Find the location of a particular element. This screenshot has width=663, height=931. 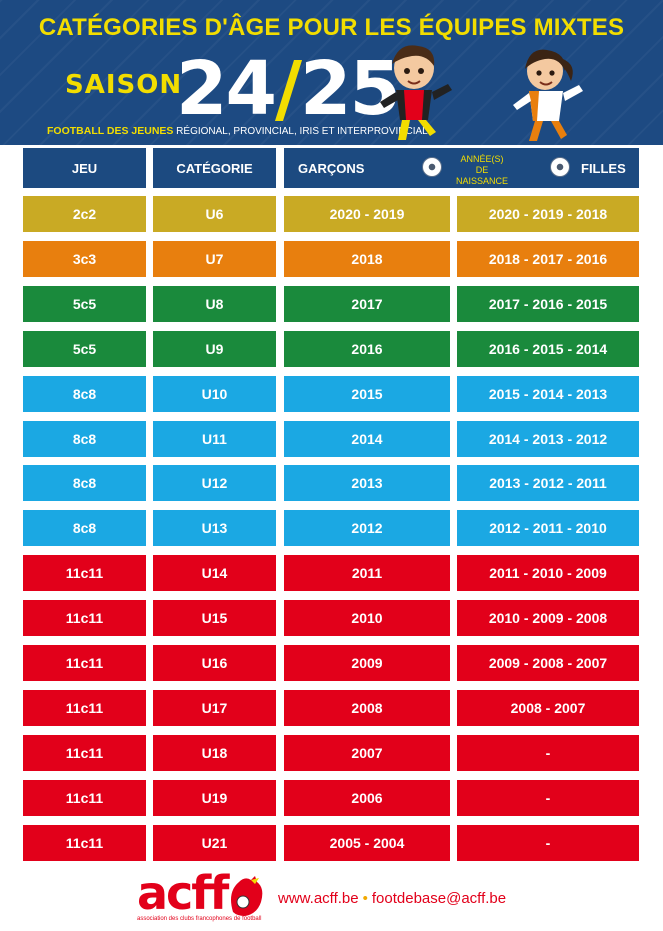

cell-categorie: U8 is located at coordinates (214, 304).